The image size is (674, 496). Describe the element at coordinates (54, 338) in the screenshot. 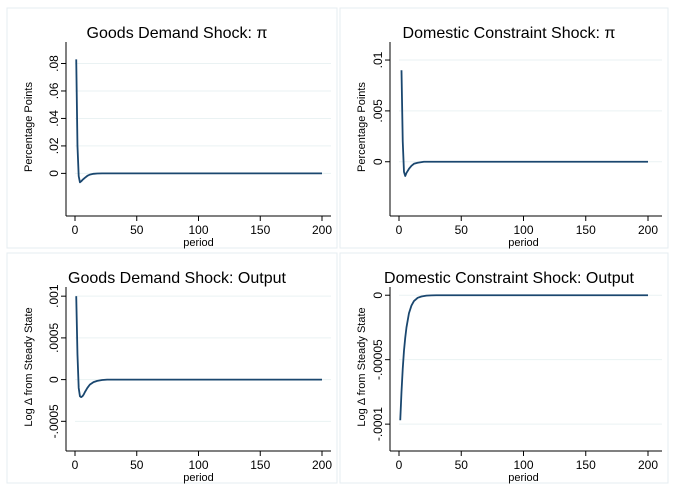

I see `y-tick-label: .0005` at that location.